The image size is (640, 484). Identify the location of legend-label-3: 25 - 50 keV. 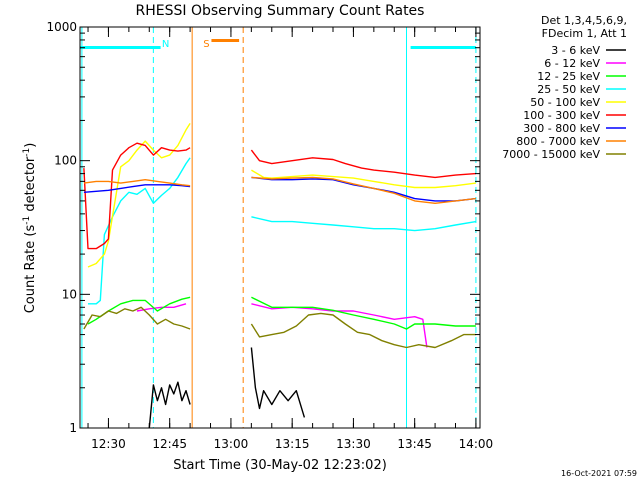
(568, 89).